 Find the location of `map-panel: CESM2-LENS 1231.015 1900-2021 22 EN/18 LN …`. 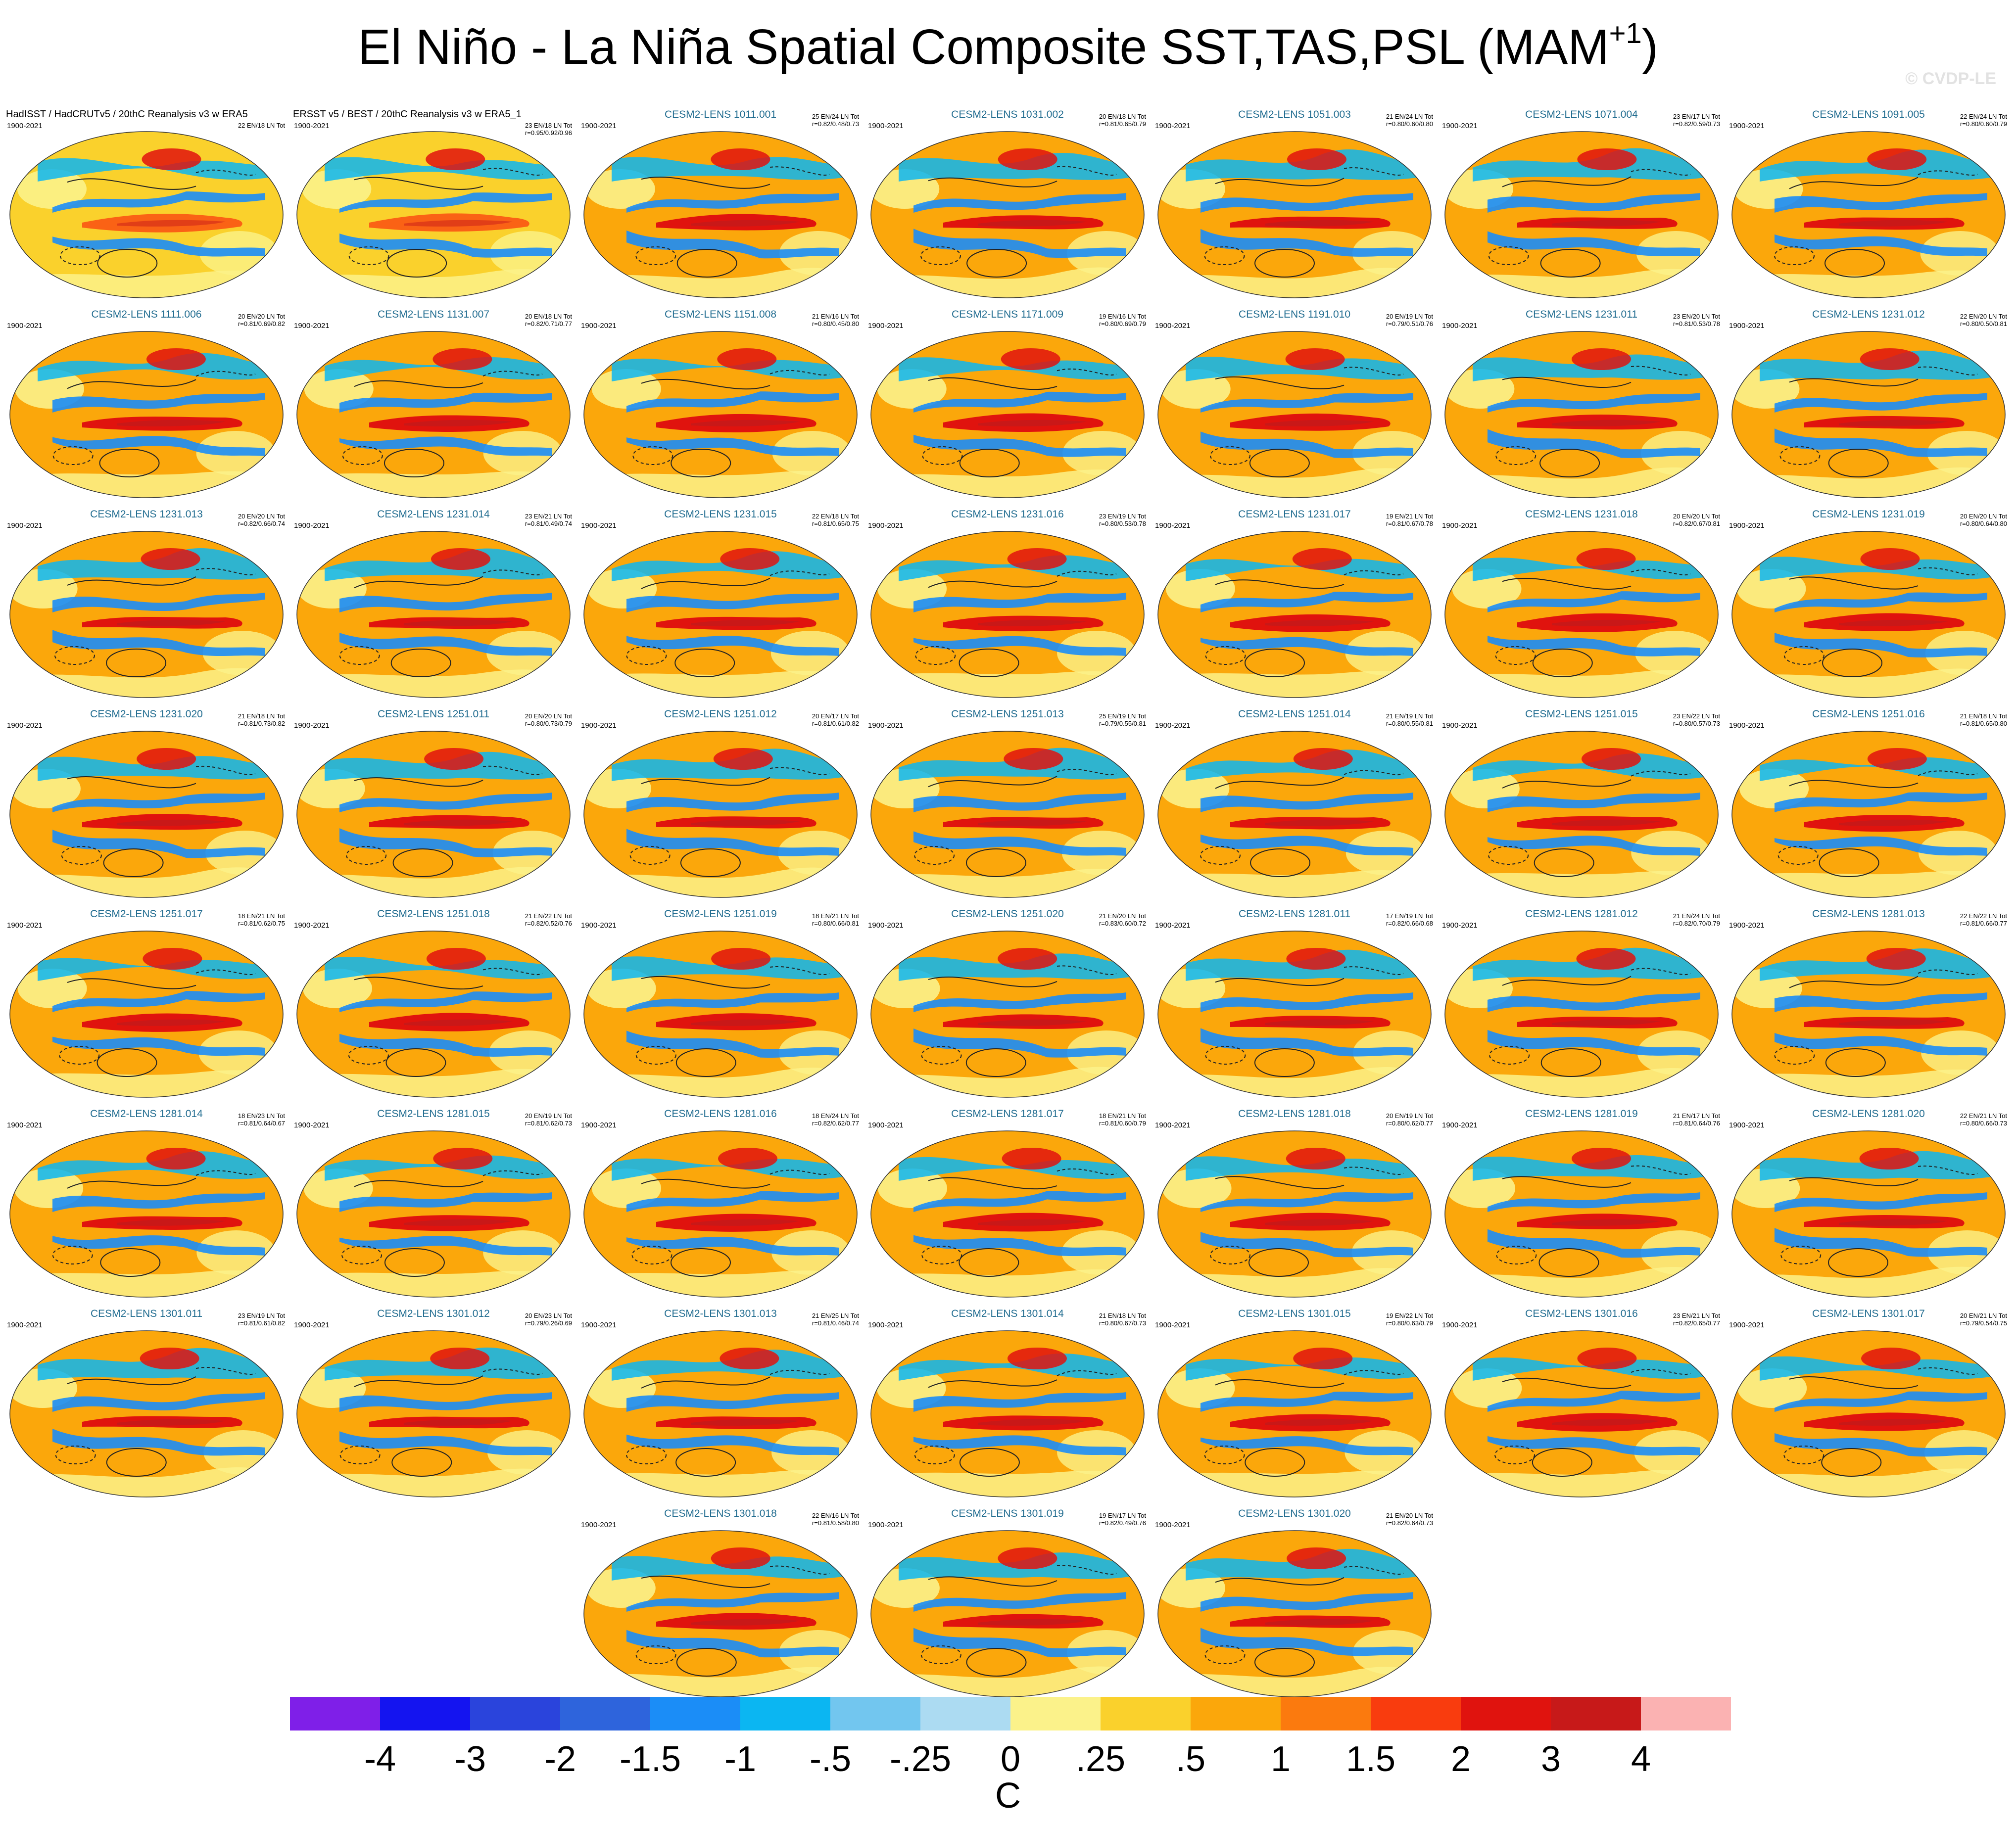

map-panel: CESM2-LENS 1231.015 1900-2021 22 EN/18 LN … is located at coordinates (721, 605).